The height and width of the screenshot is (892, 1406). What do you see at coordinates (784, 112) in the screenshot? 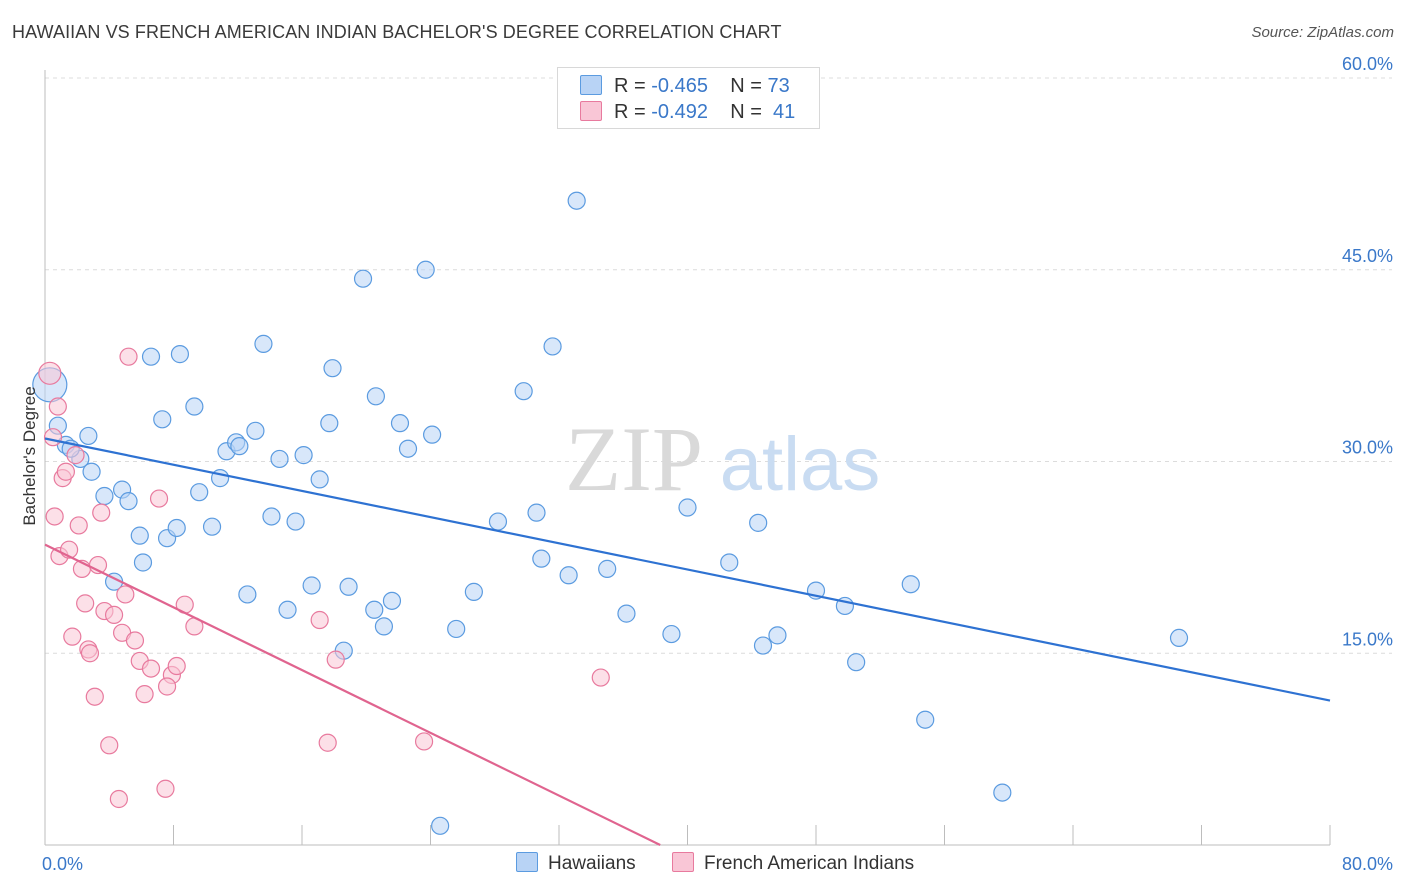
I see `legend-n-value-french-american-indians: 41` at bounding box center [784, 112].